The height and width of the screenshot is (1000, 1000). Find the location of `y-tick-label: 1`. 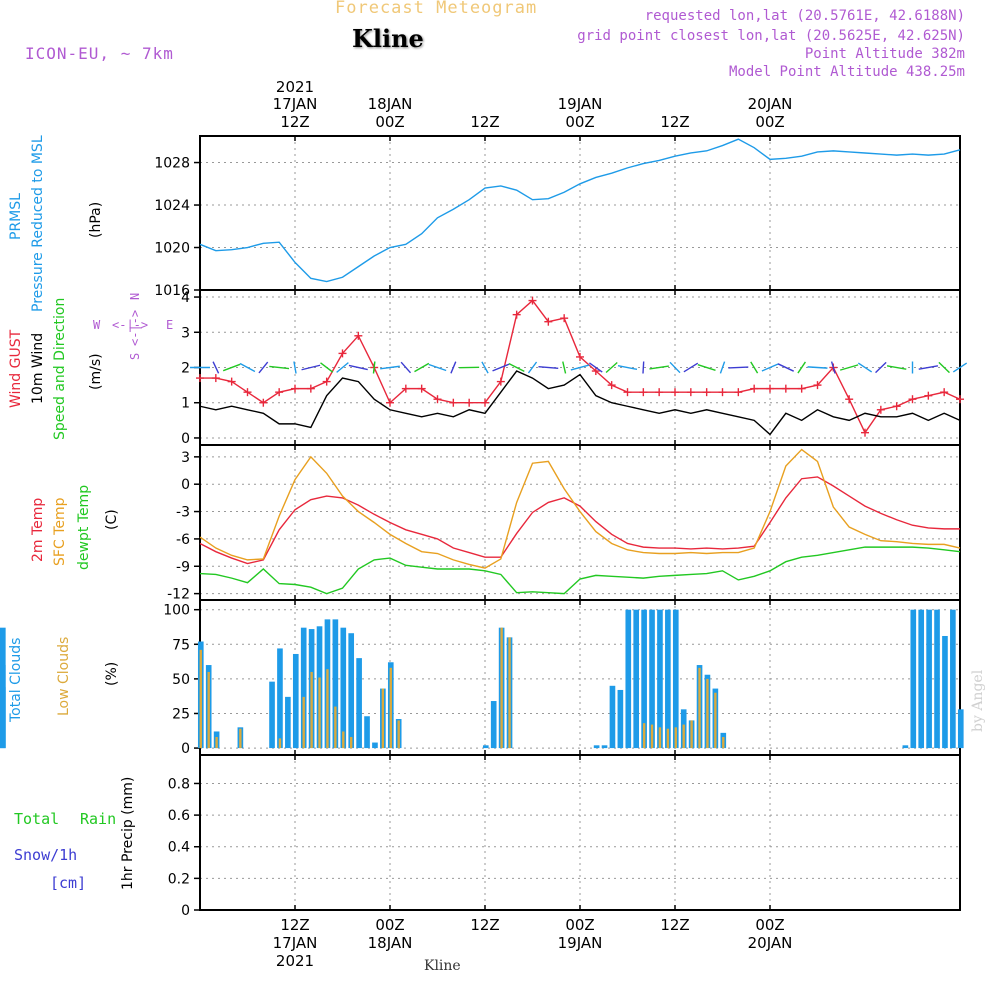

y-tick-label: 1 is located at coordinates (185, 404).